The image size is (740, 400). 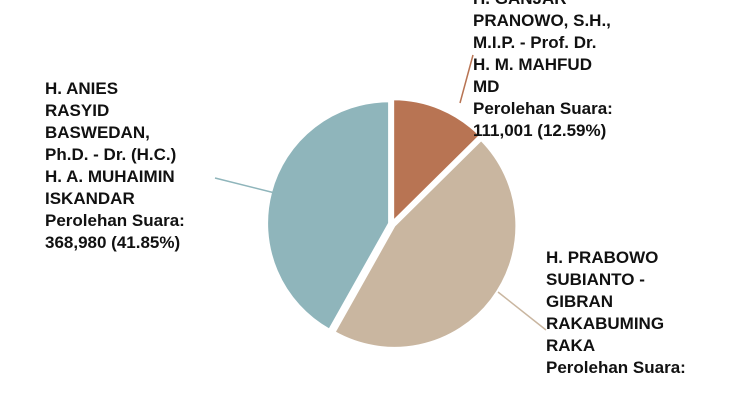 I want to click on label-name-line: SUBIANTO -, so click(x=595, y=279).